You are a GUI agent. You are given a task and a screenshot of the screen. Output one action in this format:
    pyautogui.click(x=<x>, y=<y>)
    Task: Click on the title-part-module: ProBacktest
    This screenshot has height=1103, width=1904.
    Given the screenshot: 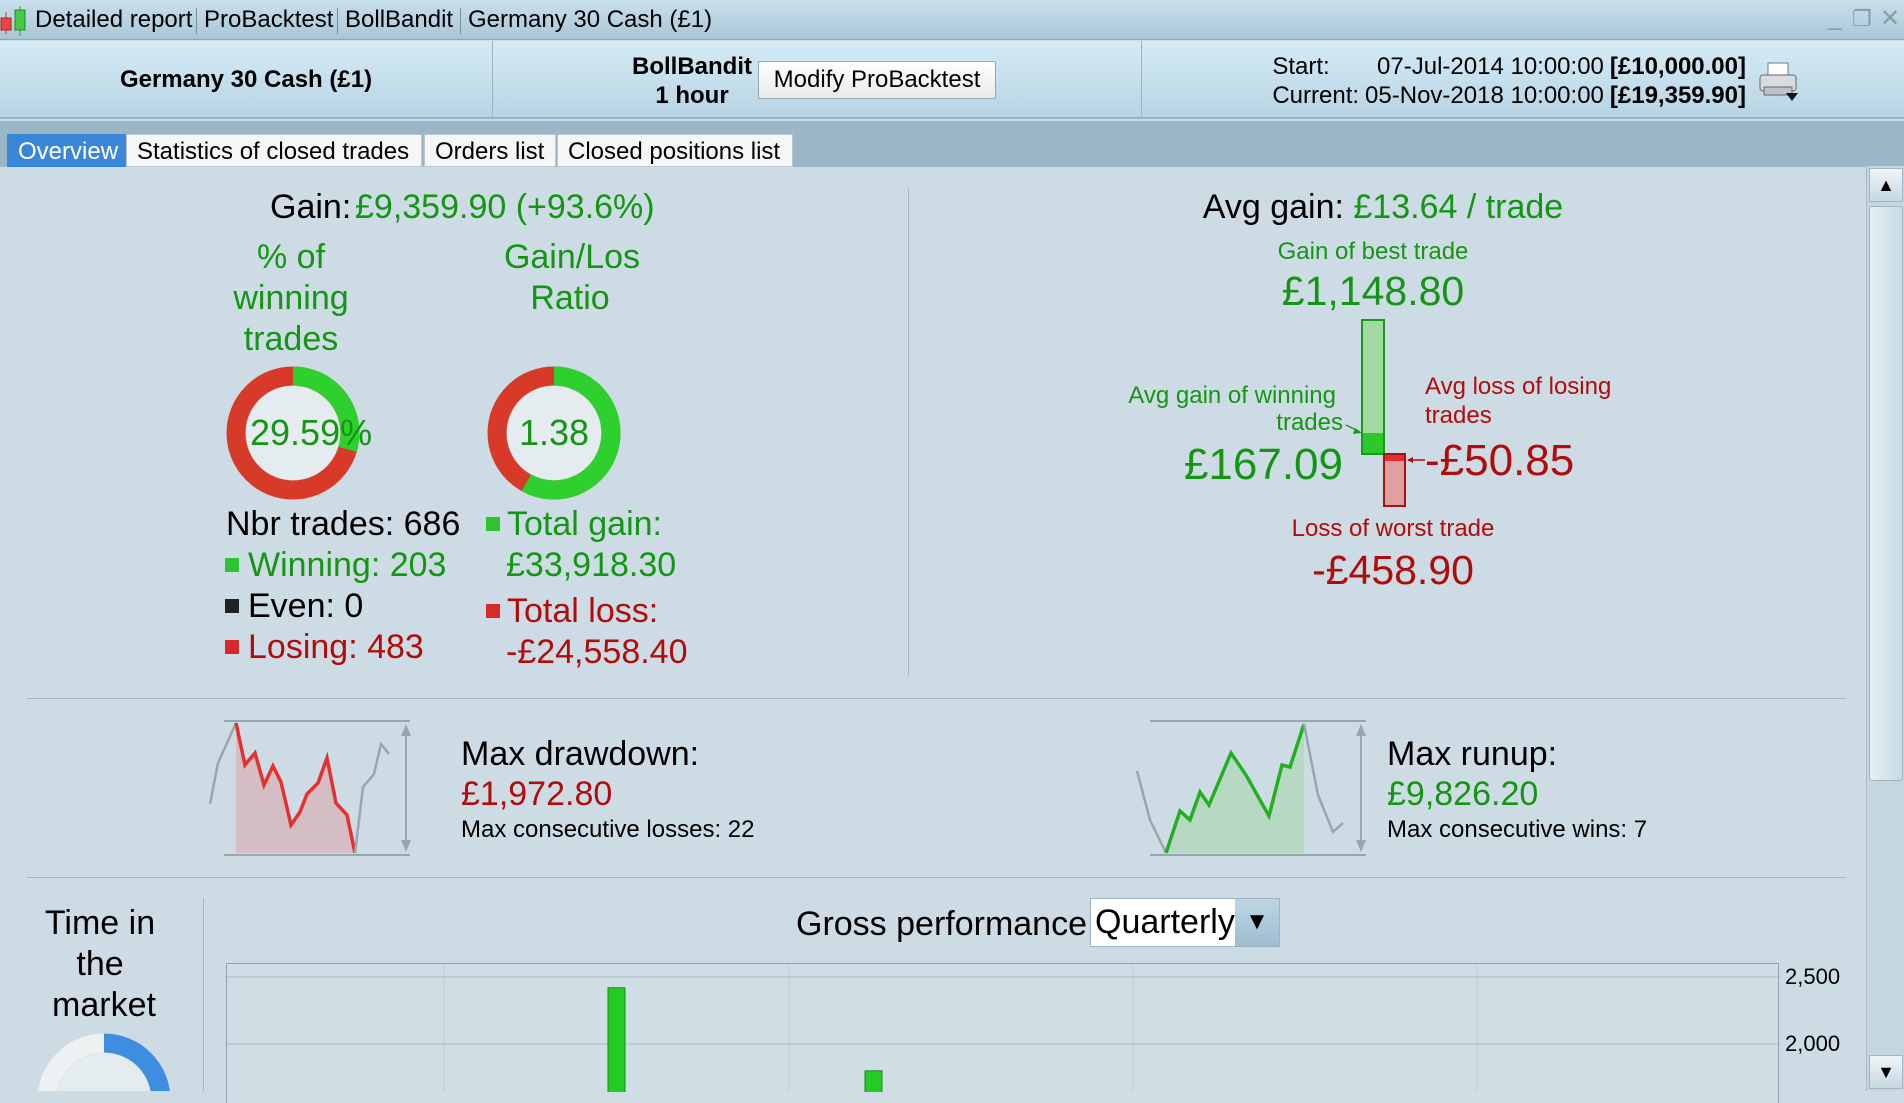 What is the action you would take?
    pyautogui.click(x=269, y=19)
    